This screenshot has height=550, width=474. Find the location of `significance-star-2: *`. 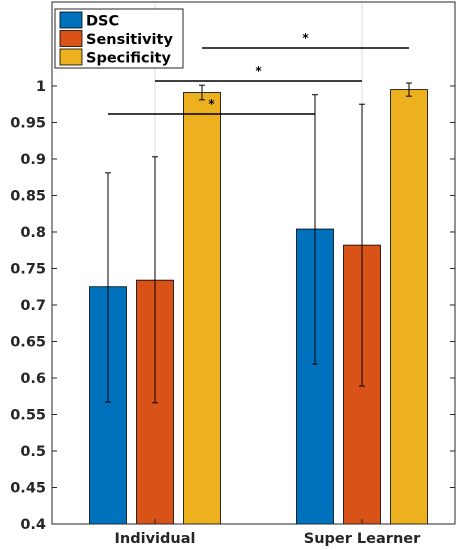

significance-star-2: * is located at coordinates (305, 38).